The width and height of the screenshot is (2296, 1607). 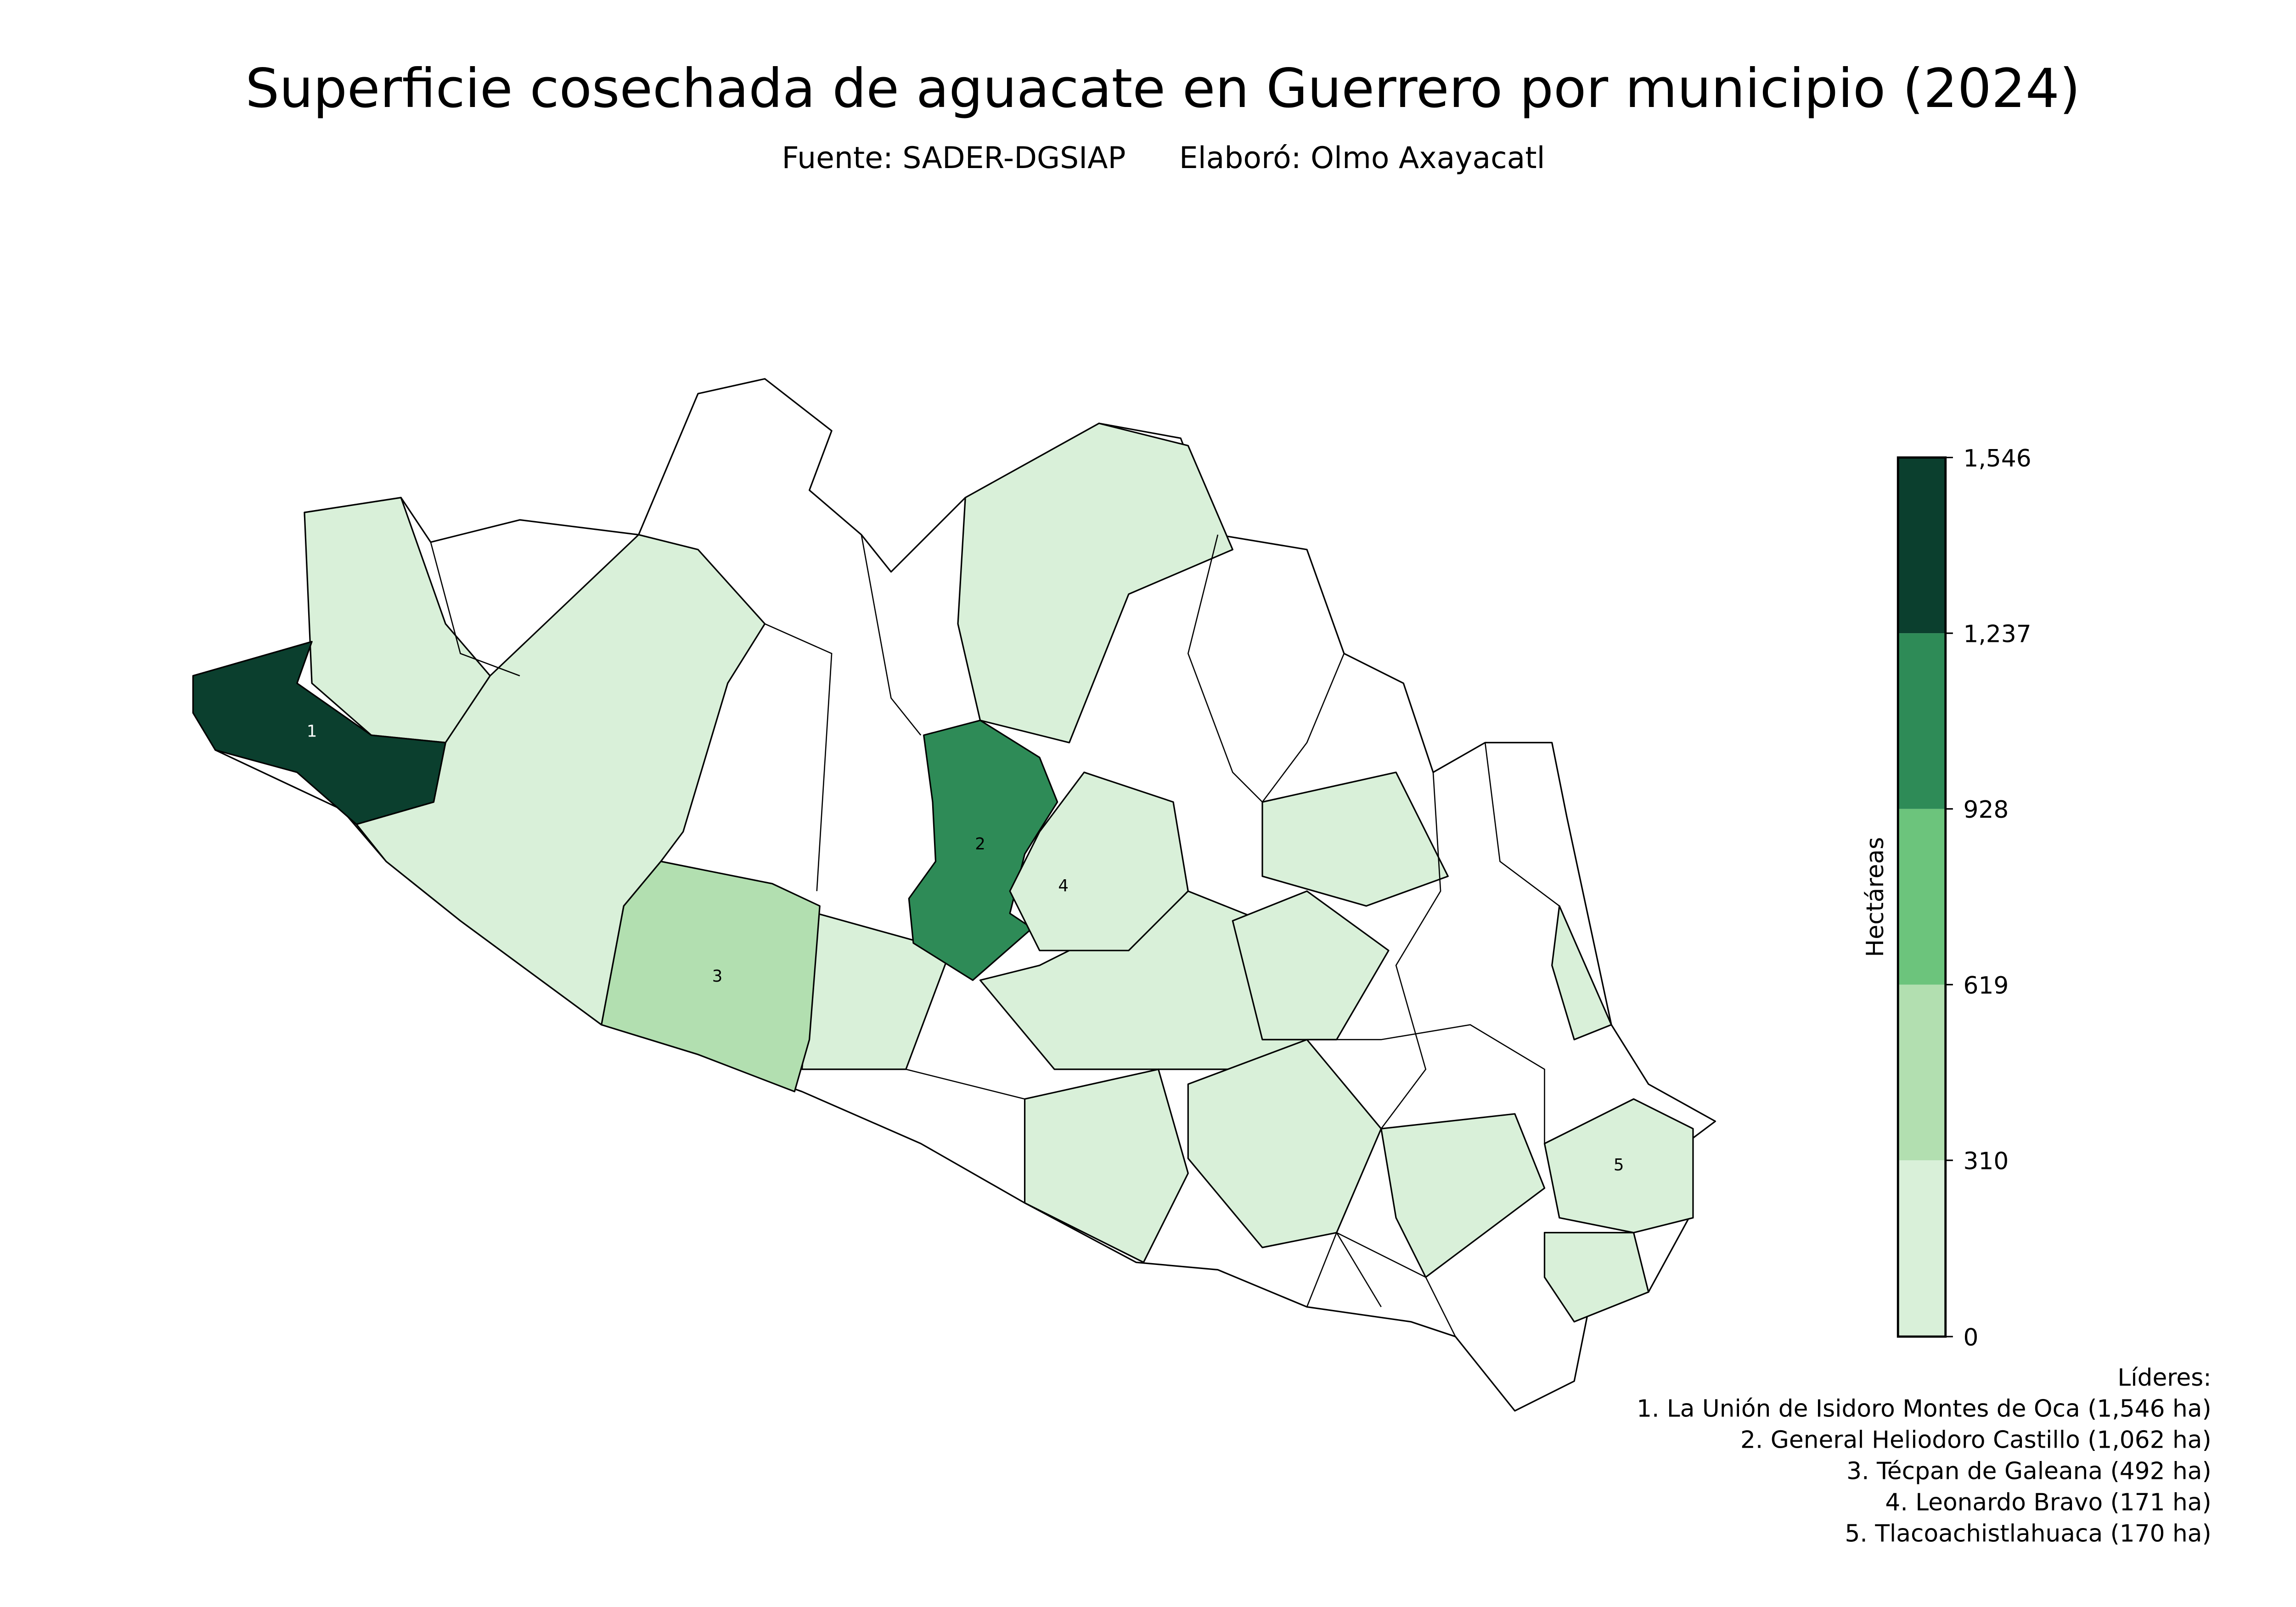 I want to click on source: Fuente: SADER-DGSIAP, so click(x=953, y=158).